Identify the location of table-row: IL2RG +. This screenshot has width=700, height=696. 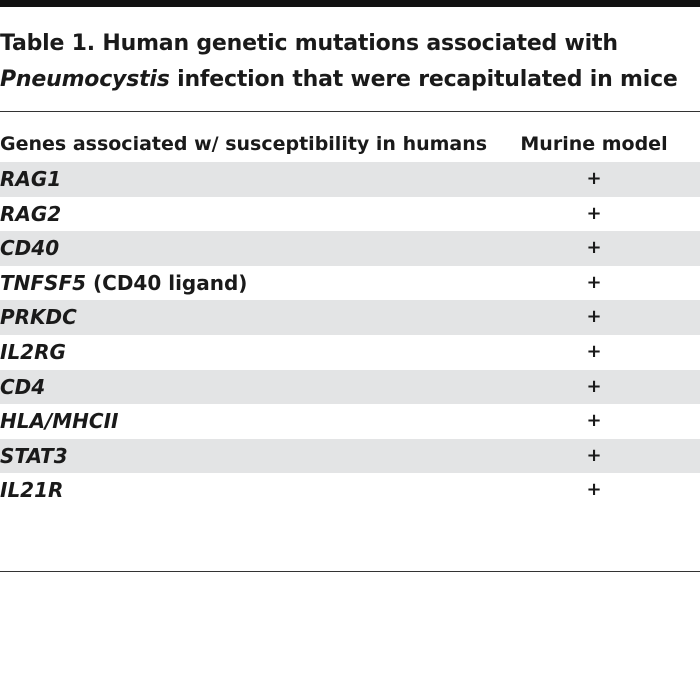
(350, 352).